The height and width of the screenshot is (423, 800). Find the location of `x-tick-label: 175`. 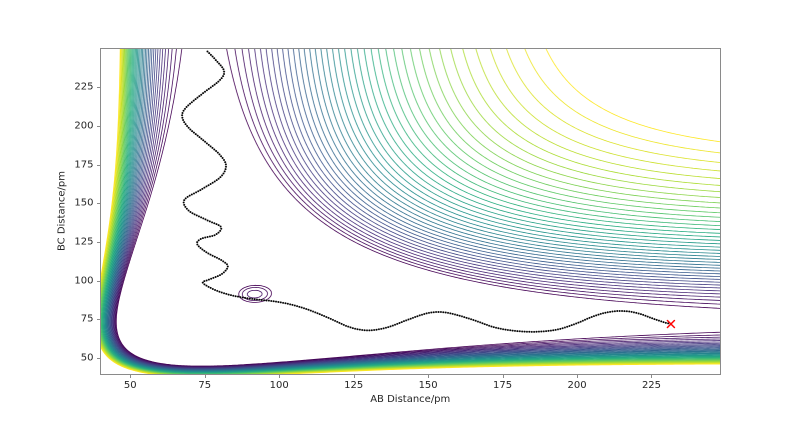

x-tick-label: 175 is located at coordinates (503, 385).